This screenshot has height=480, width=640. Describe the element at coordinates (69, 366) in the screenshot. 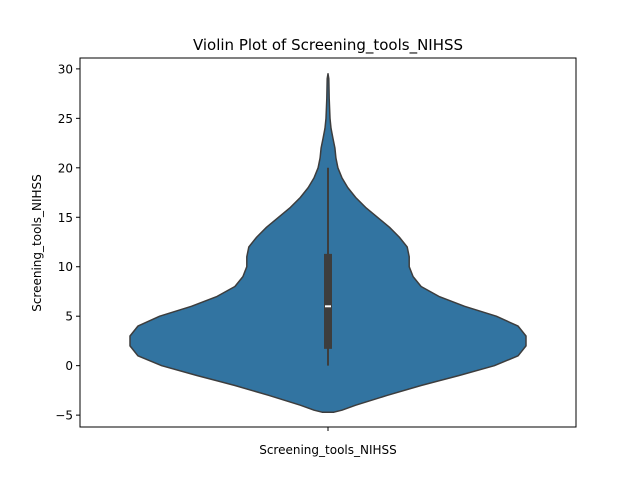

I see `y-tick-label: 0` at that location.